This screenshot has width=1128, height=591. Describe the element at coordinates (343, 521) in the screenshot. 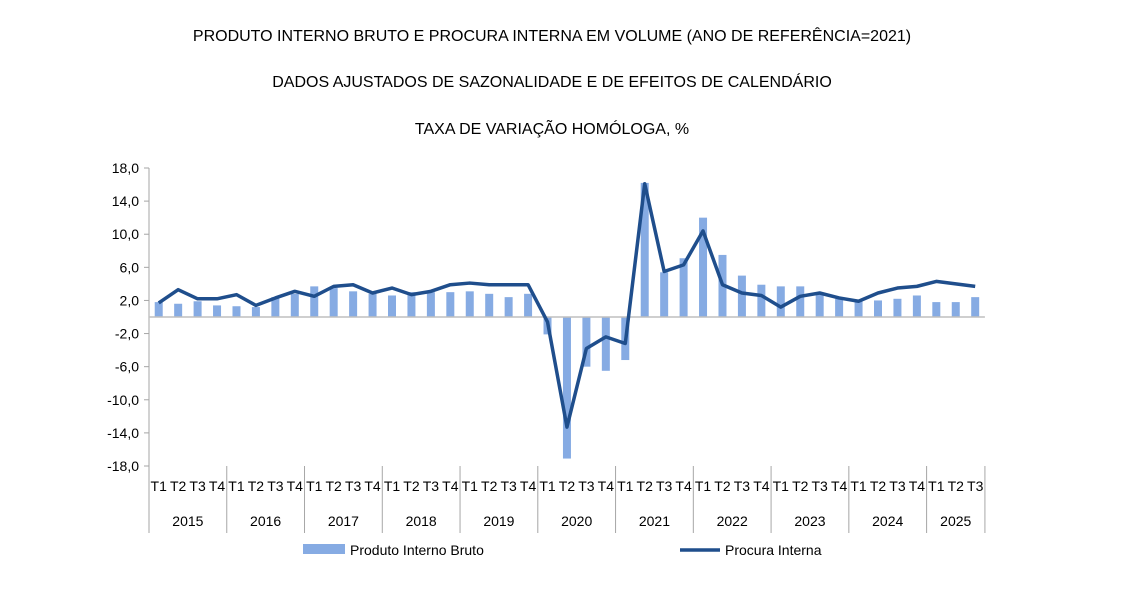

I see `year-label: 2017` at that location.